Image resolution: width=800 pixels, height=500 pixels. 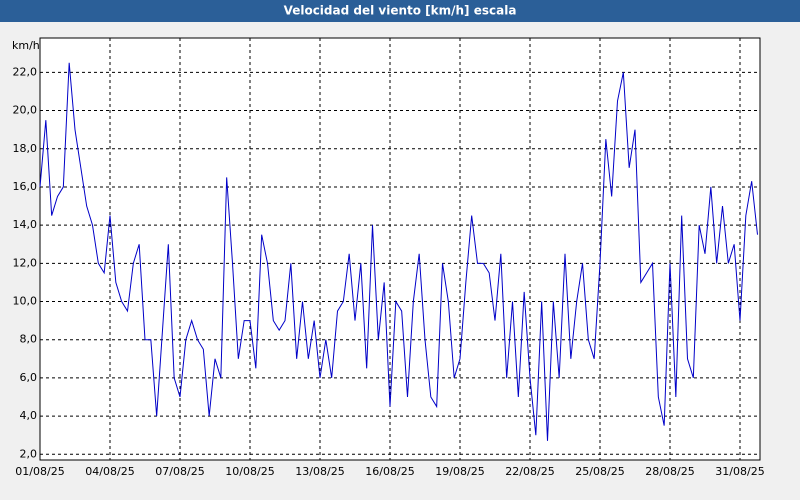 I want to click on x-tick-label: 04/08/25, so click(x=109, y=471).